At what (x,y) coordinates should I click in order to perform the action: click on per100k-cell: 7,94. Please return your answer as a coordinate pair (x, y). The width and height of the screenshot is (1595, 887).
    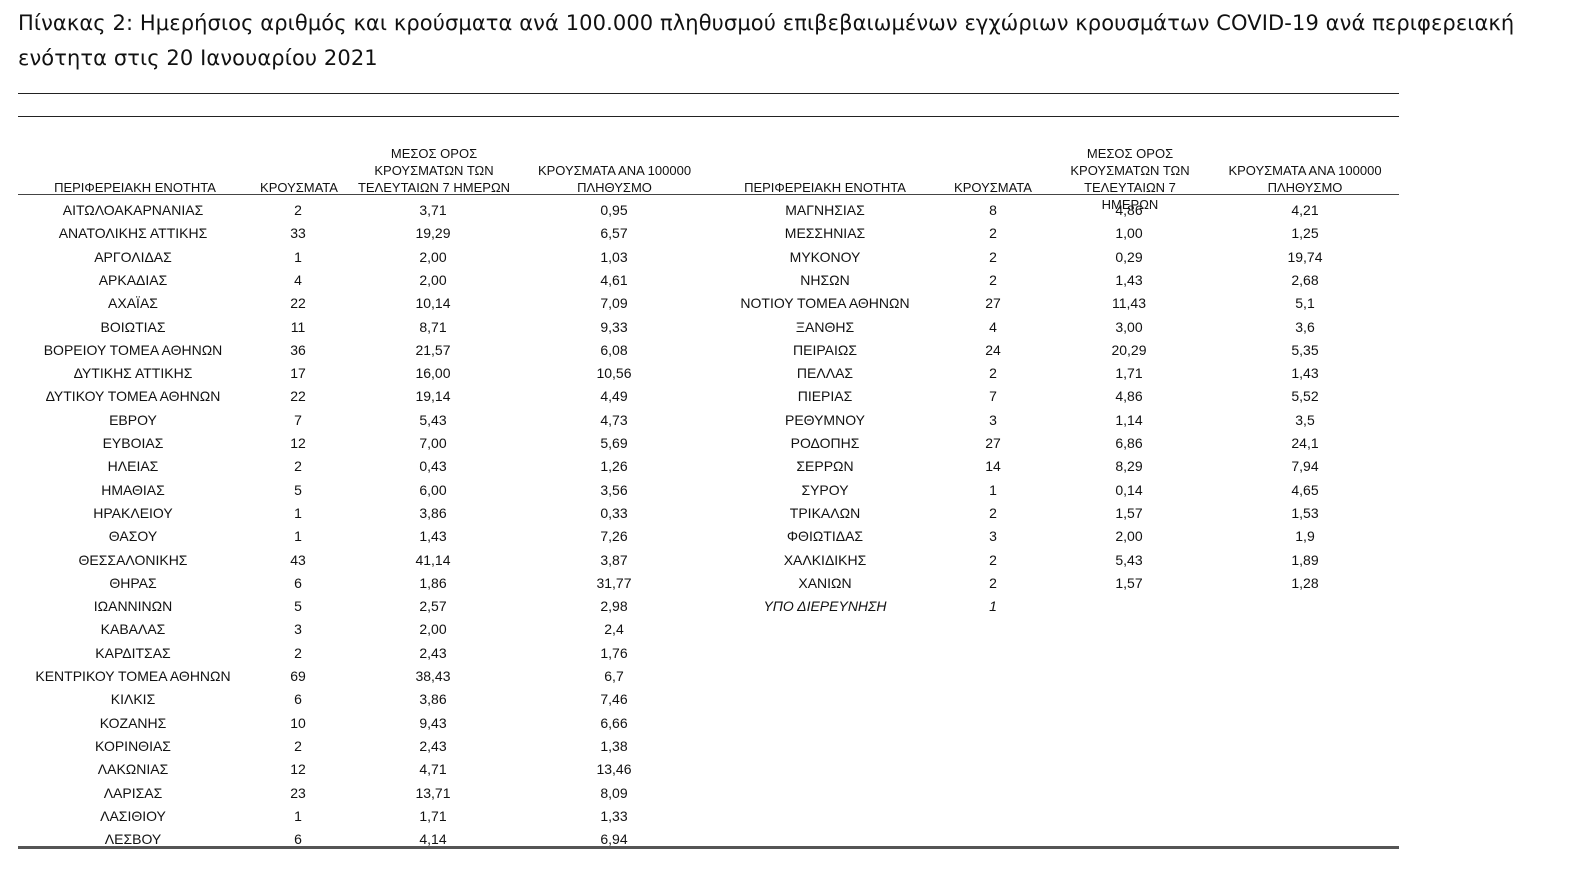
    Looking at the image, I should click on (1305, 466).